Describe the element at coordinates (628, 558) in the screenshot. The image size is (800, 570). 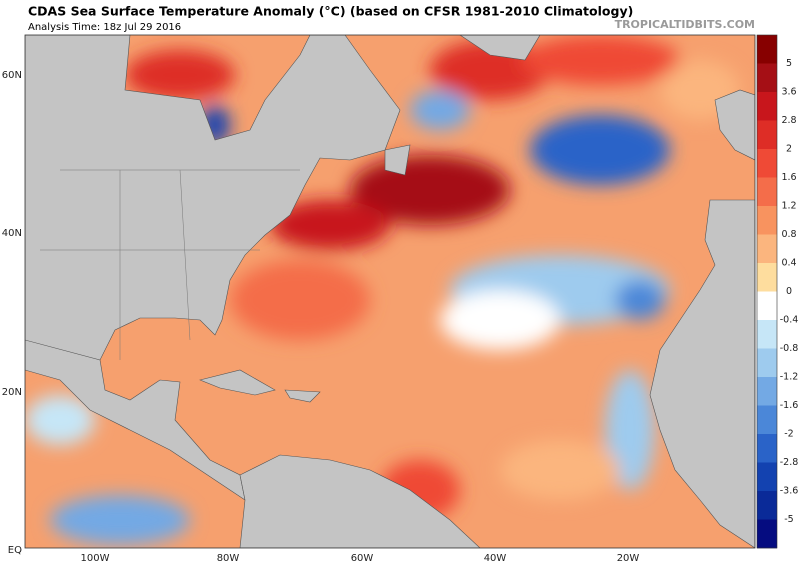
I see `lon-label: 20W` at that location.